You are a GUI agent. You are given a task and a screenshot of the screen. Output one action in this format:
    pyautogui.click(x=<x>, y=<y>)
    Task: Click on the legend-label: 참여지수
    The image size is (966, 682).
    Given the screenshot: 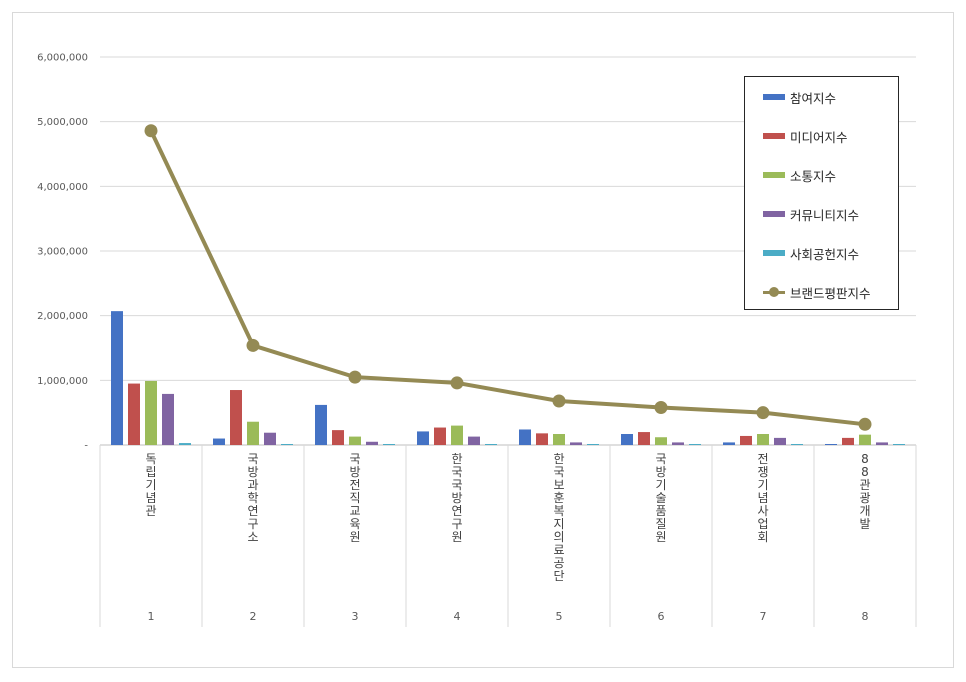 What is the action you would take?
    pyautogui.click(x=813, y=98)
    